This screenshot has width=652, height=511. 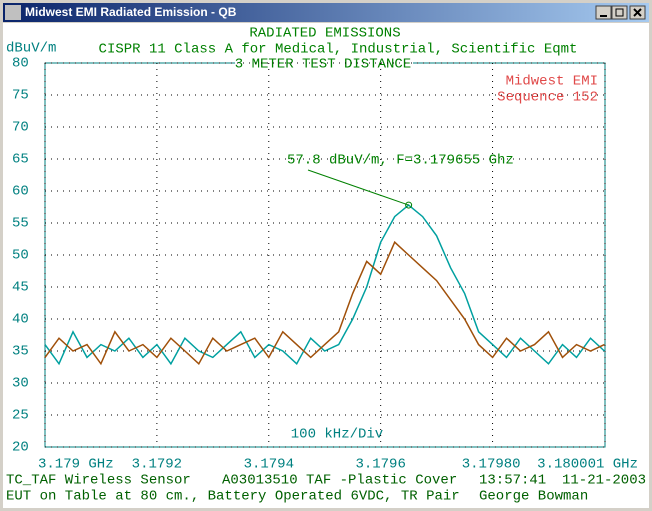 I want to click on footer-date: 11-21-2003, so click(x=604, y=481).